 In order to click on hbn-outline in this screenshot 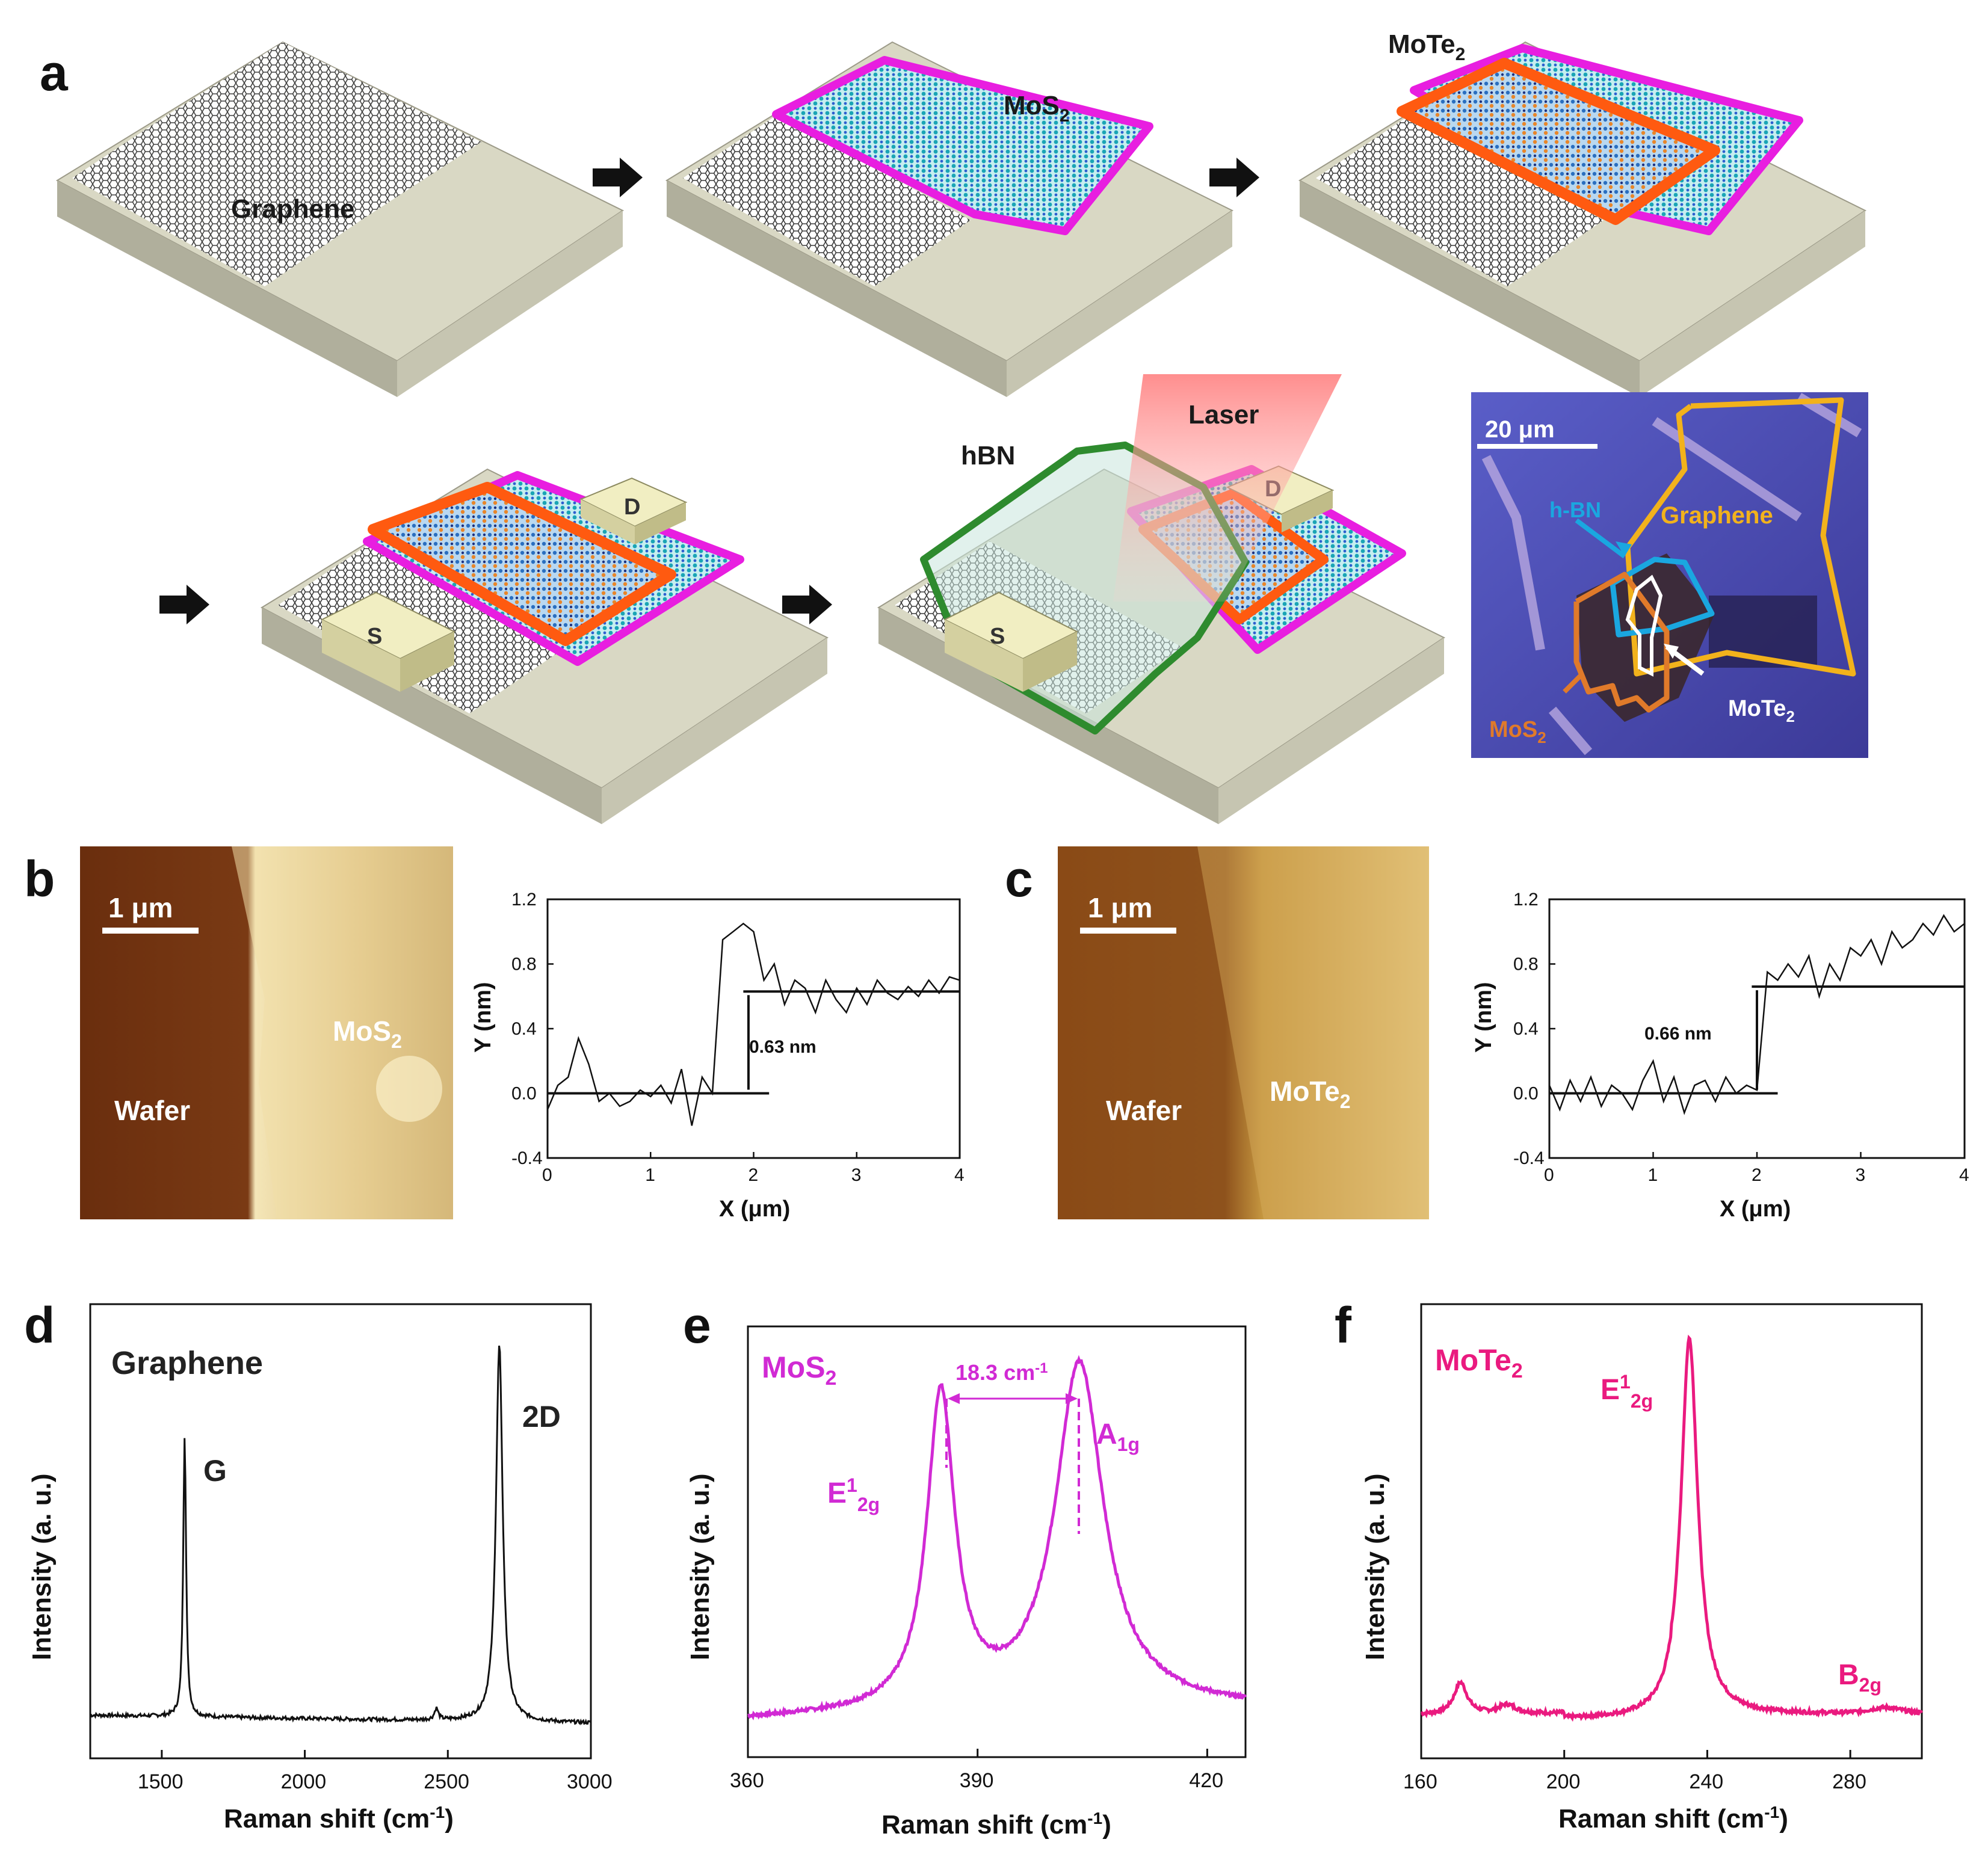, I will do `click(1662, 597)`.